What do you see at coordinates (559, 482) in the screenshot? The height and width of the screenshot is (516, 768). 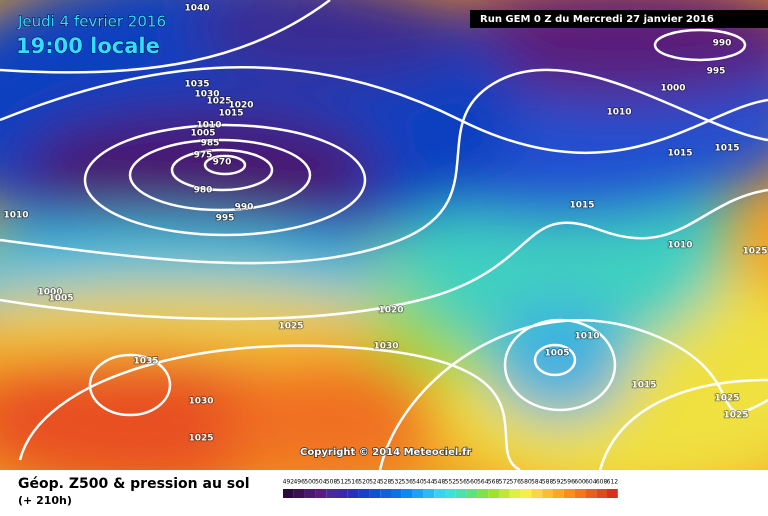 I see `scale-label: 592` at bounding box center [559, 482].